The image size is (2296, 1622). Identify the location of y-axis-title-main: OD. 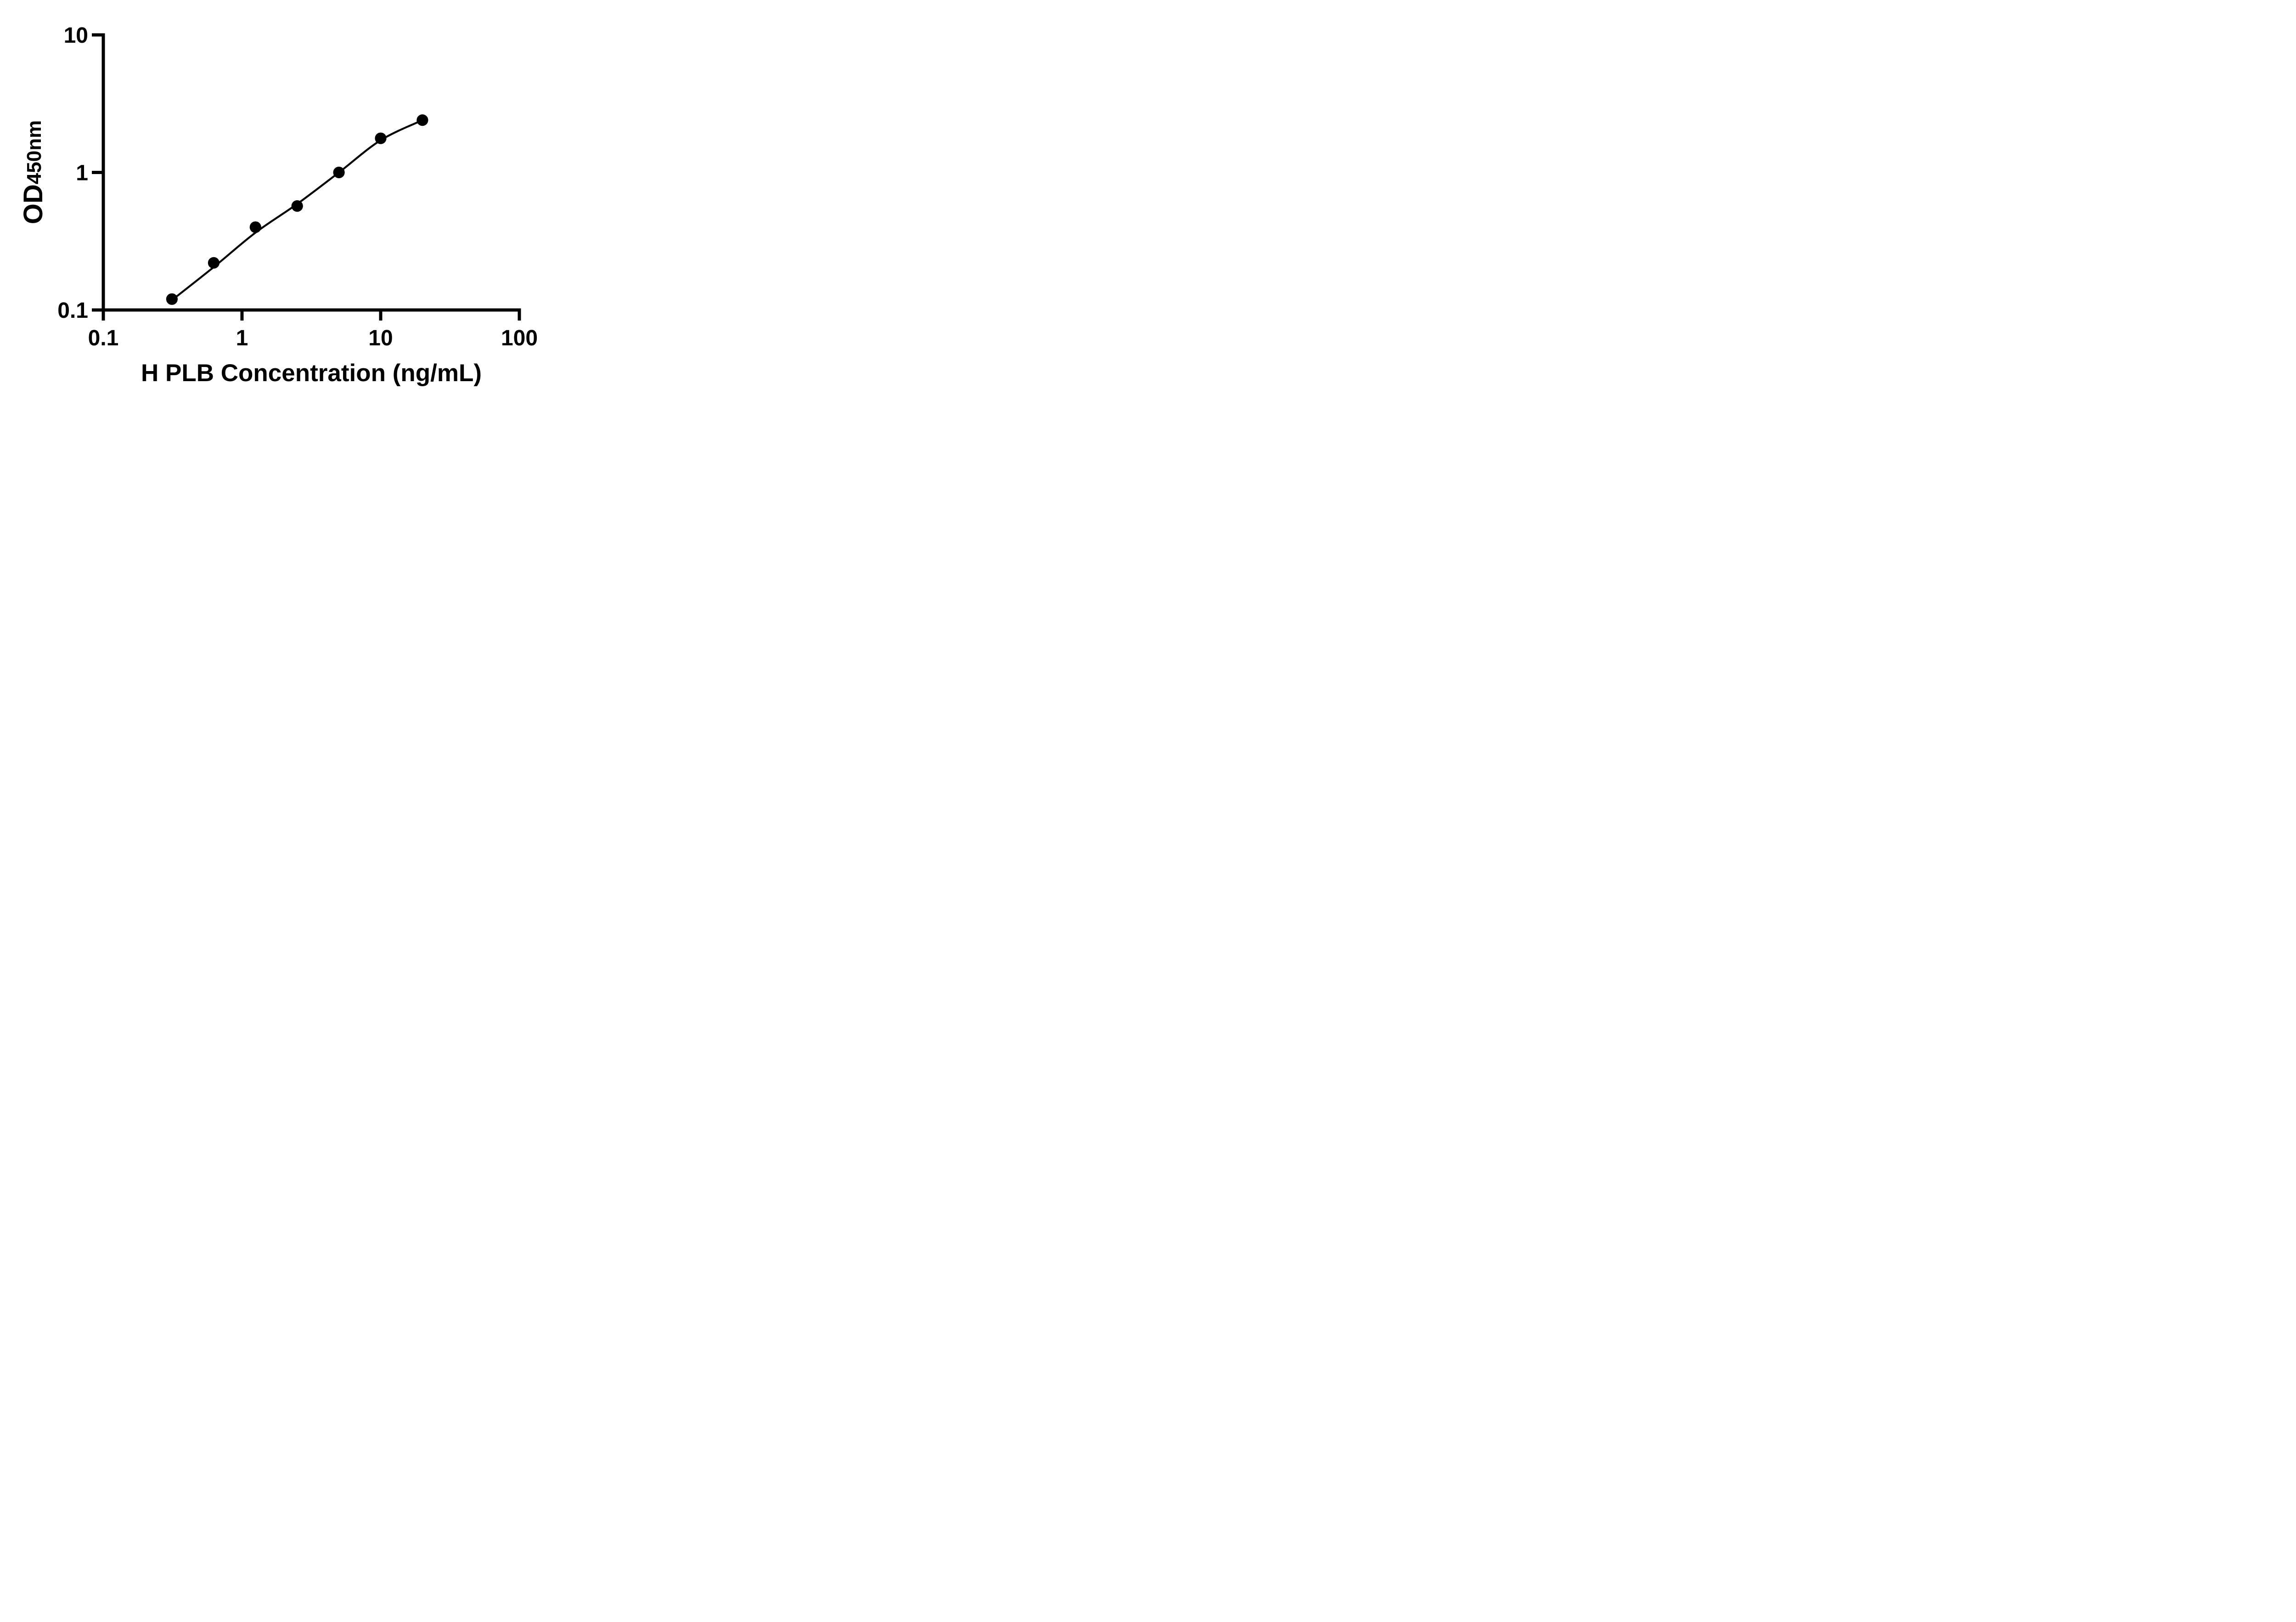
(33, 204).